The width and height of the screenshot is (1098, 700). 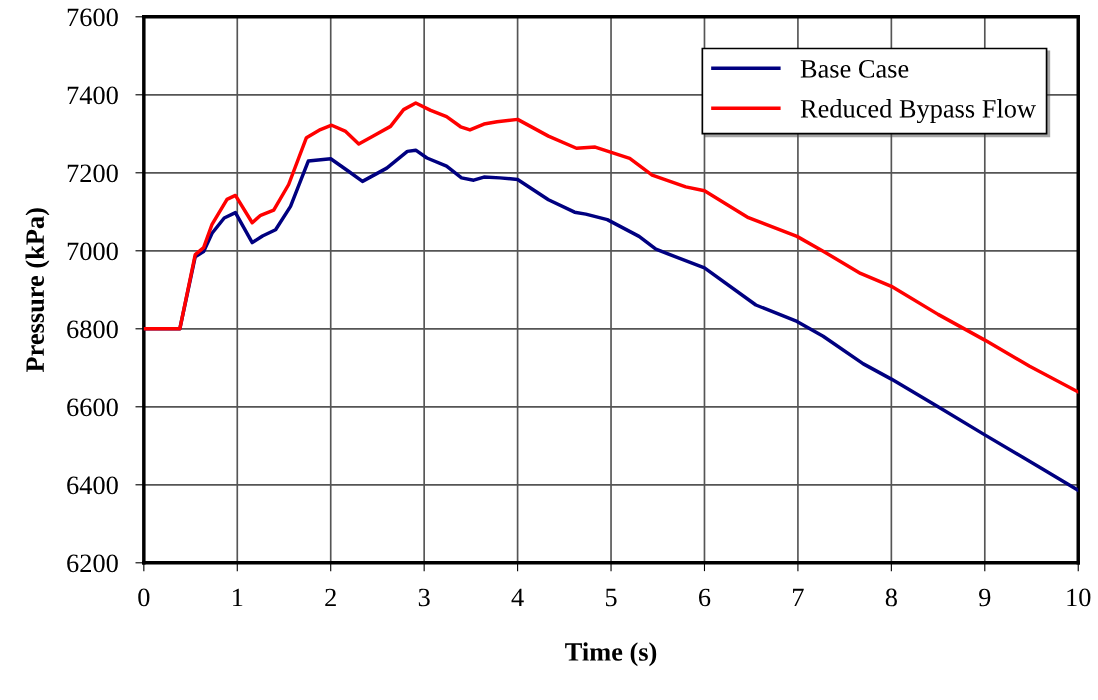 What do you see at coordinates (92, 251) in the screenshot?
I see `y-tick-label: 7000` at bounding box center [92, 251].